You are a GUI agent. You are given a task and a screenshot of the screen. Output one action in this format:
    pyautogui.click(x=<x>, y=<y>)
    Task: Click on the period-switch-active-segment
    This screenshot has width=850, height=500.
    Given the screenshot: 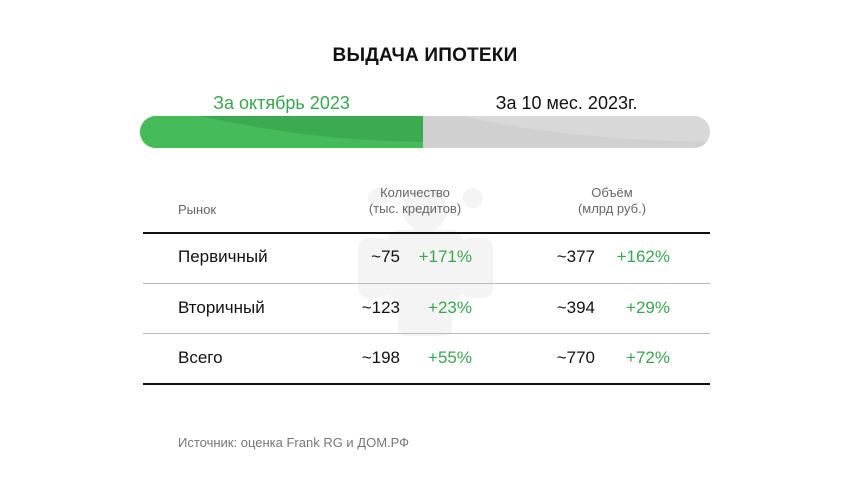 What is the action you would take?
    pyautogui.click(x=281, y=132)
    